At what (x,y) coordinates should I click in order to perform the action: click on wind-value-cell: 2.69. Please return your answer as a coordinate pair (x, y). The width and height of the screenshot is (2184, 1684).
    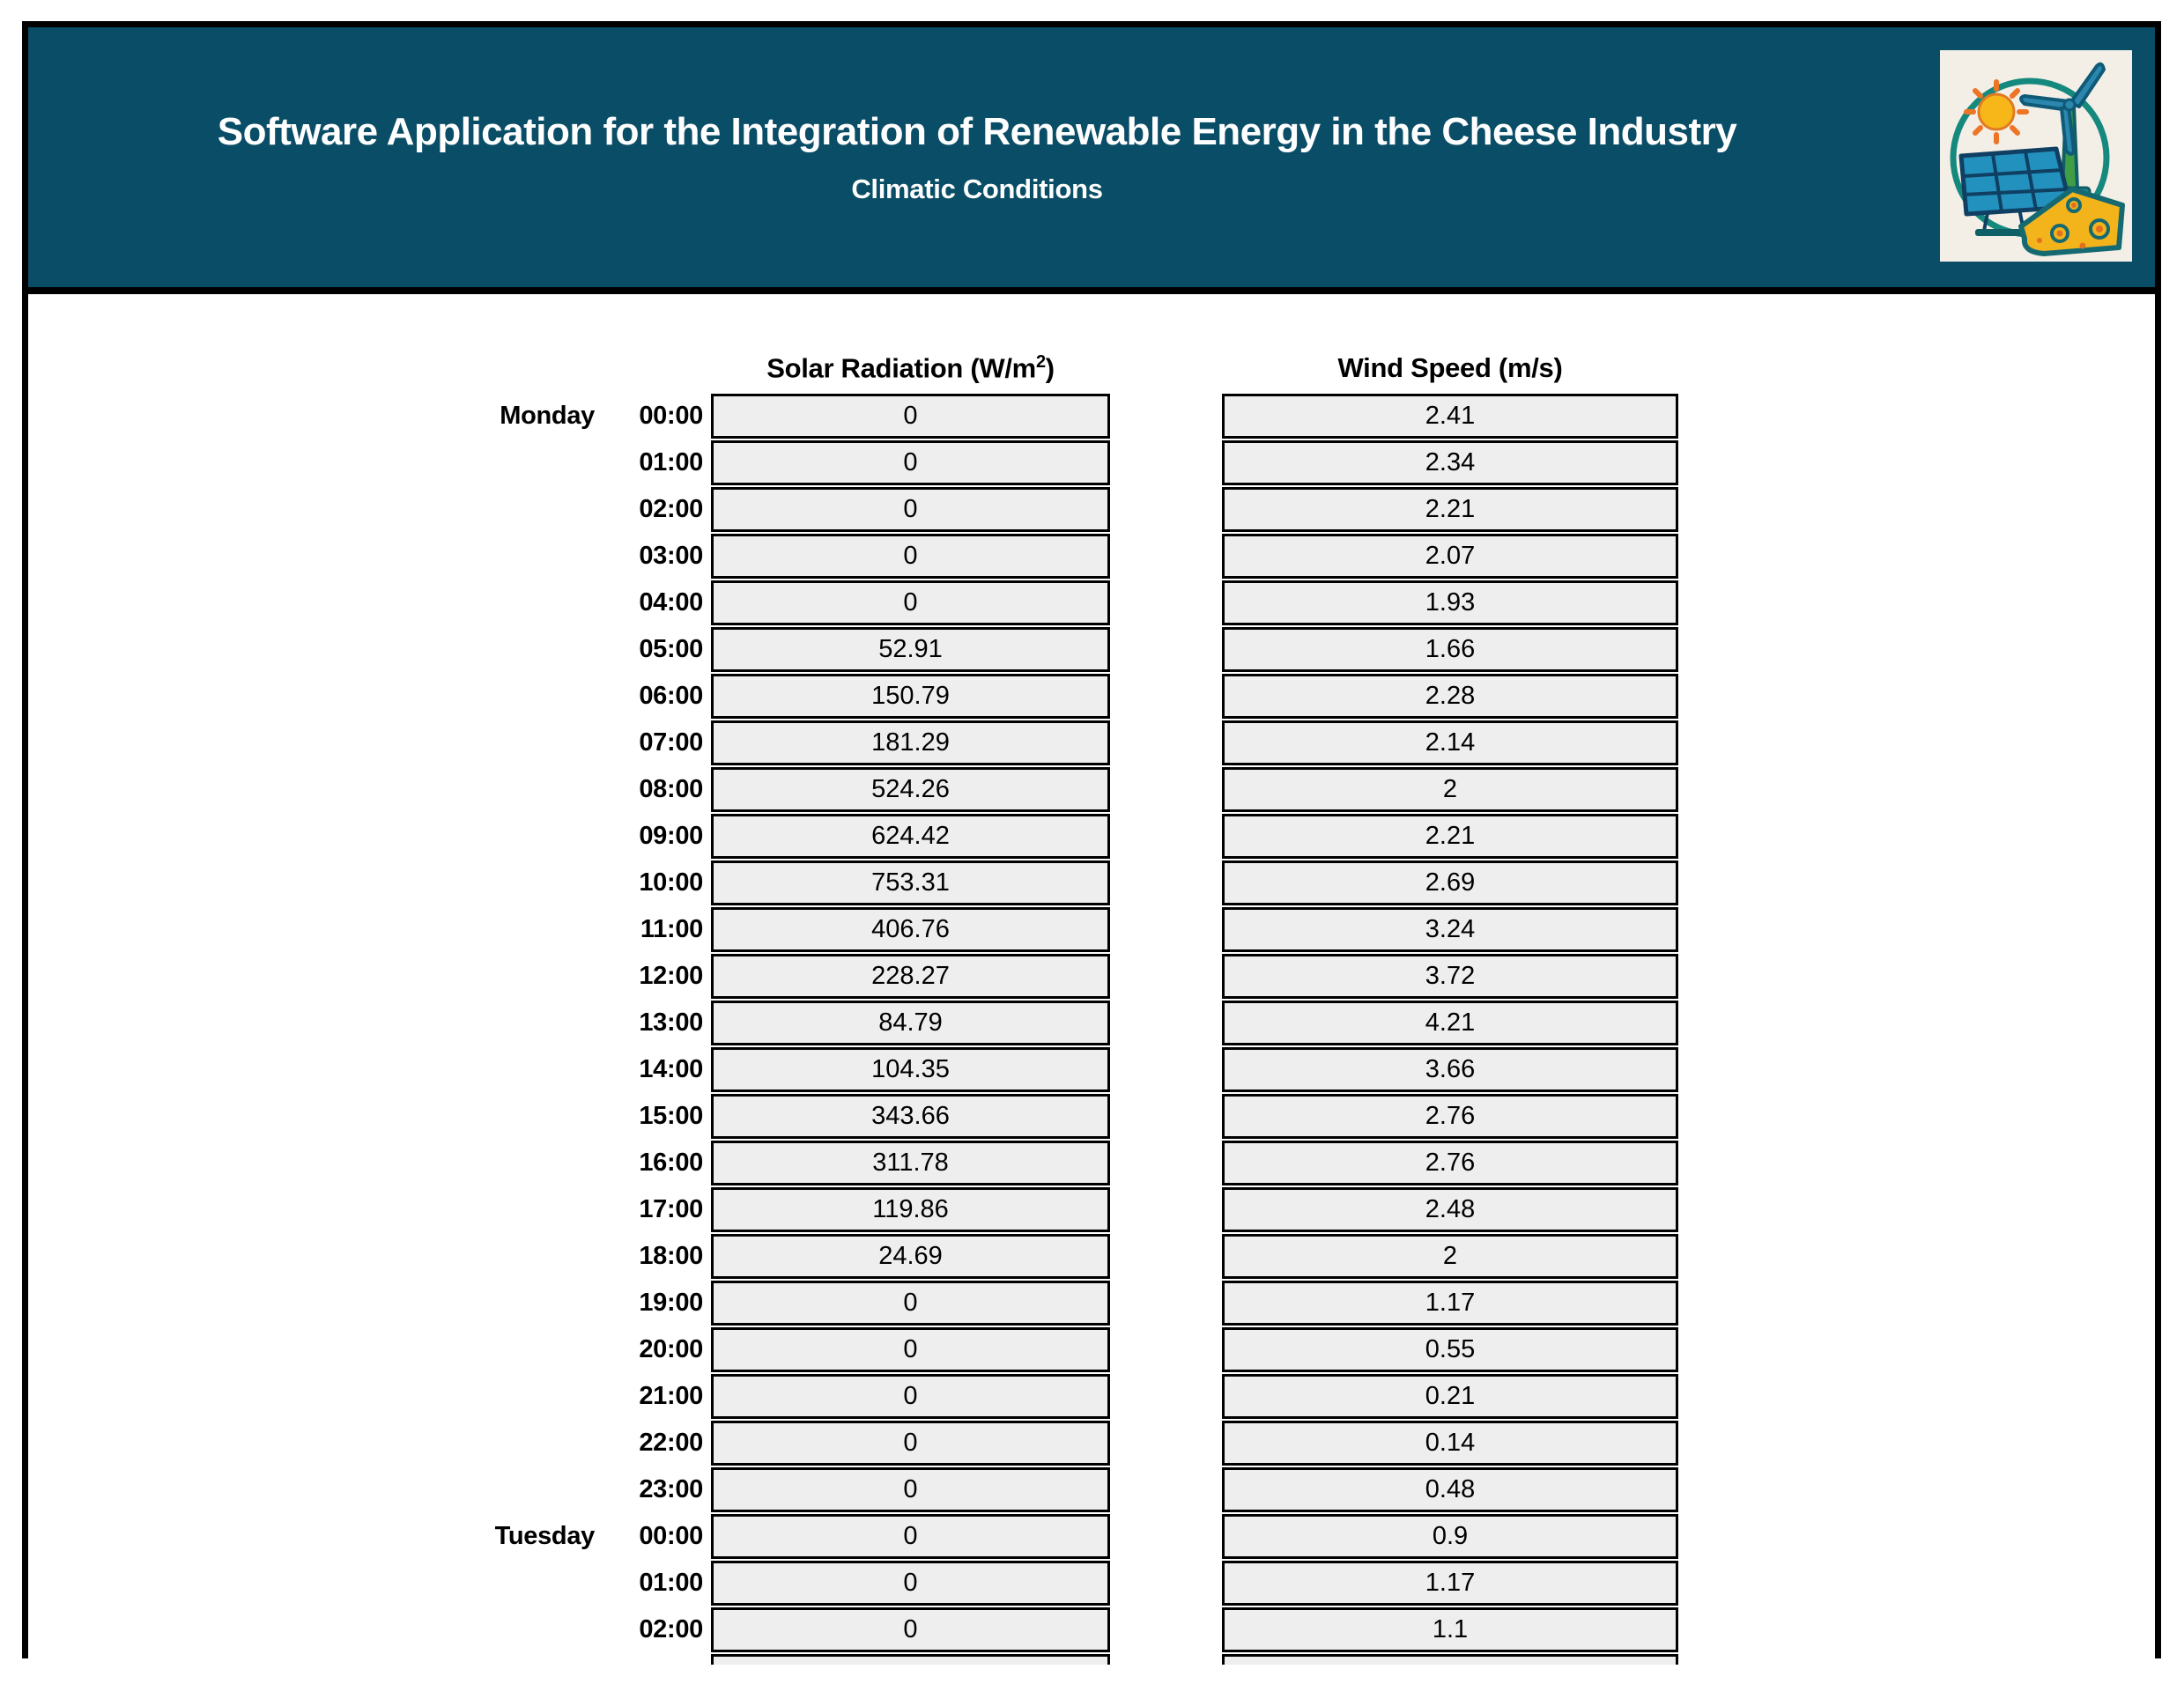
    Looking at the image, I should click on (1450, 883).